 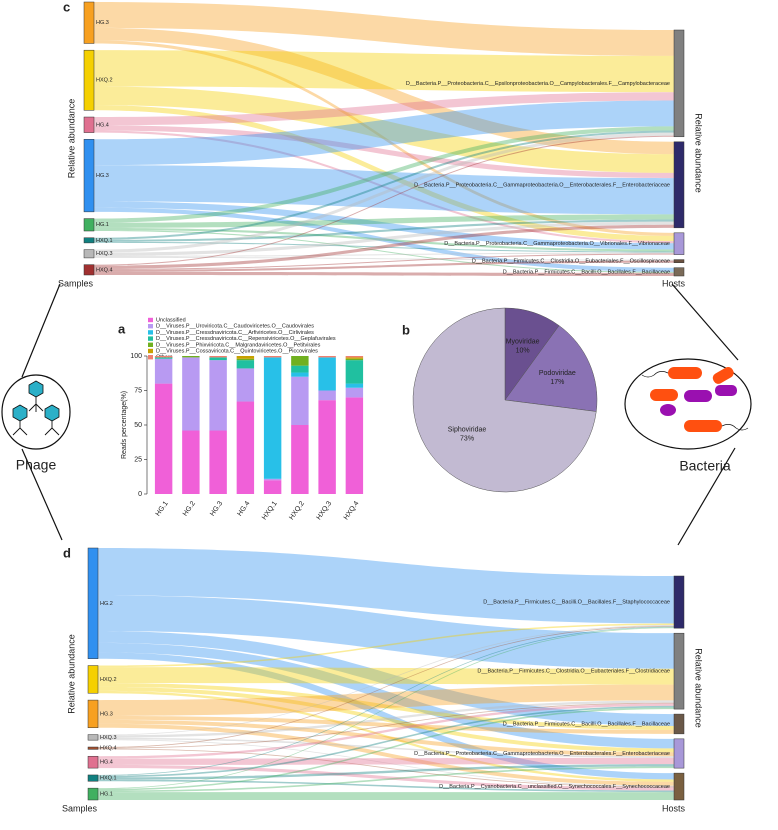 What do you see at coordinates (557, 382) in the screenshot?
I see `slice-value-label: 17%` at bounding box center [557, 382].